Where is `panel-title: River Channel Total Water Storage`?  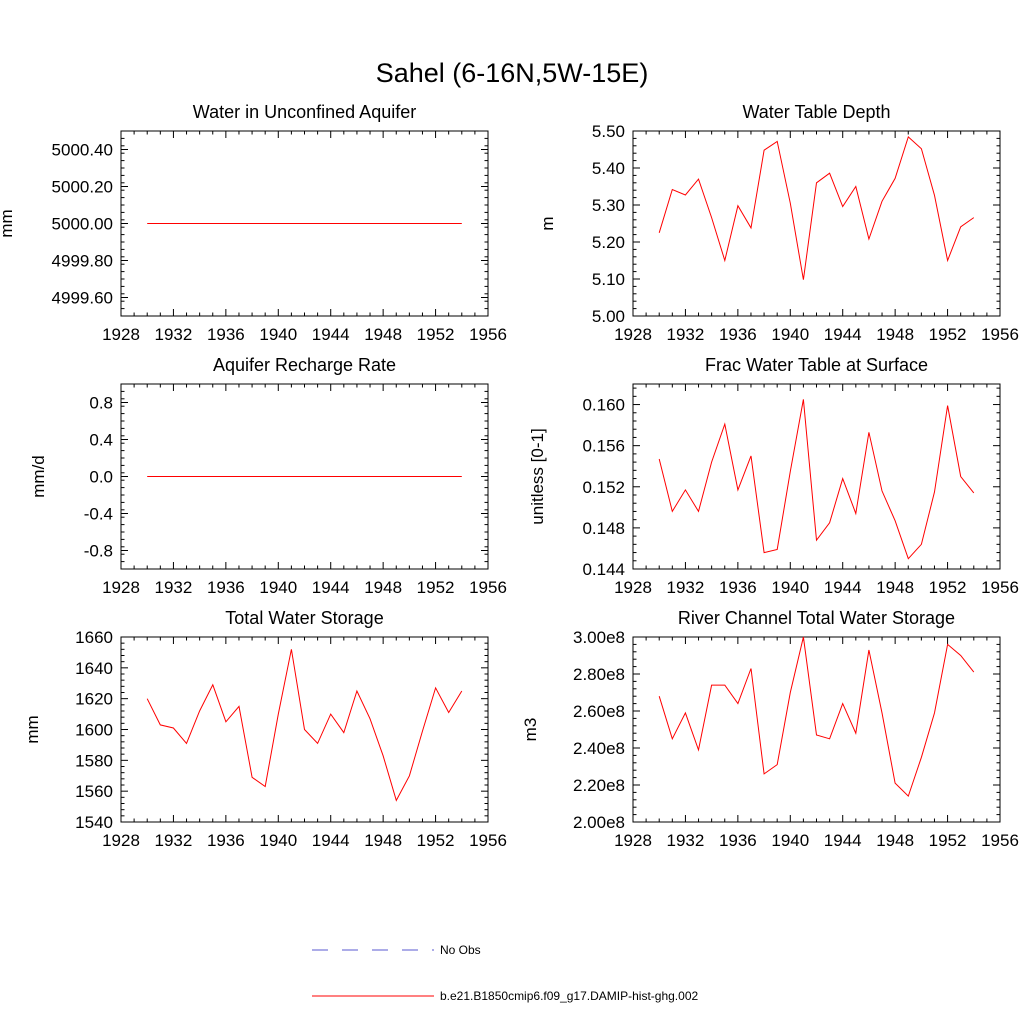
panel-title: River Channel Total Water Storage is located at coordinates (816, 618).